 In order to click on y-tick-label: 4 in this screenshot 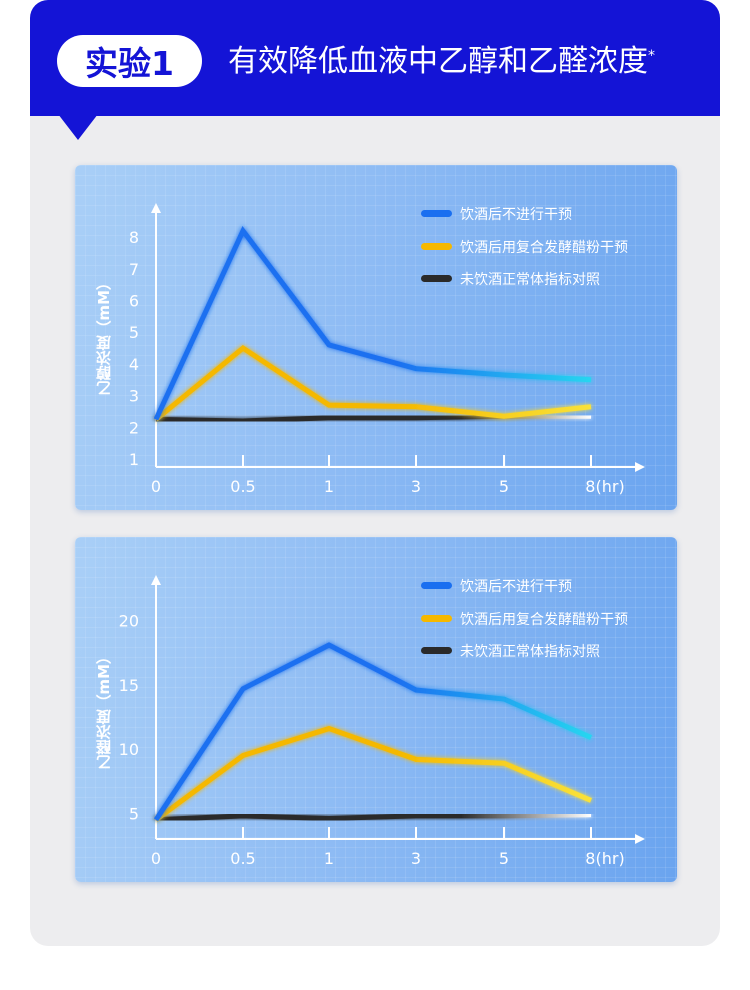, I will do `click(134, 364)`.